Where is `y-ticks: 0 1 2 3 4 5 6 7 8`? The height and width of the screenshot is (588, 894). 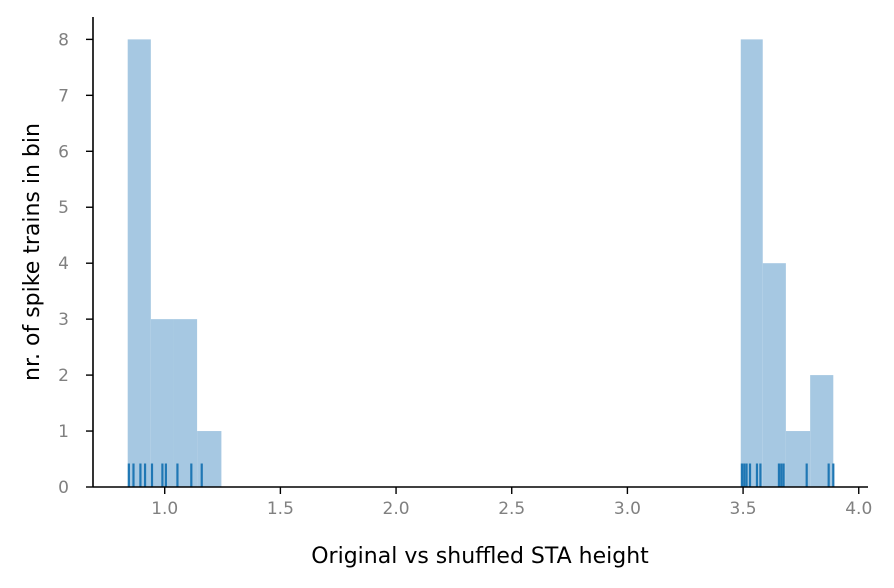
y-ticks: 0 1 2 3 4 5 6 7 8 is located at coordinates (75, 264).